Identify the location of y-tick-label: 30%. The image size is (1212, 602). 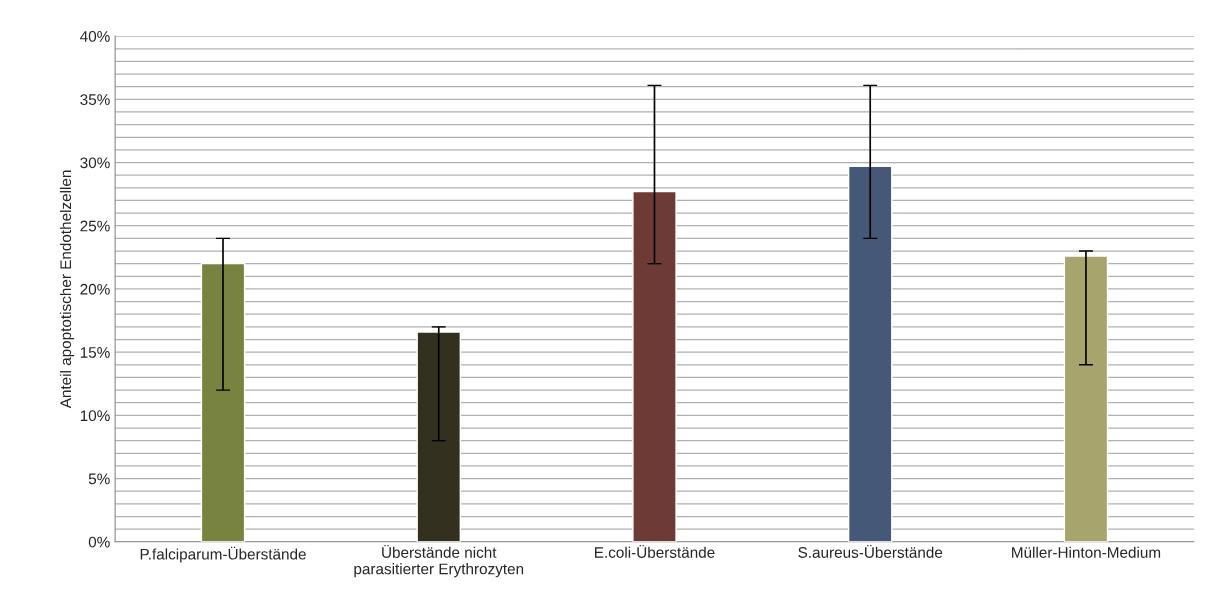
(95, 163).